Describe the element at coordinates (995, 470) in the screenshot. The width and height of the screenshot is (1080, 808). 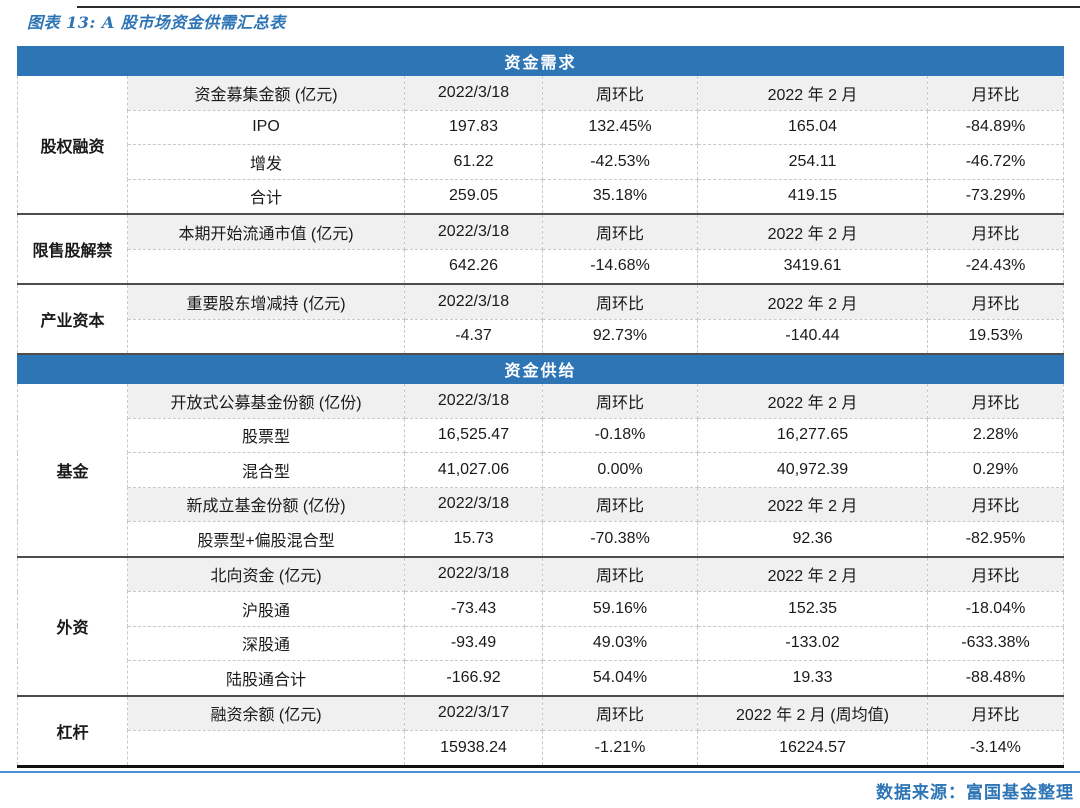
I see `mom-cell: 0.29%` at that location.